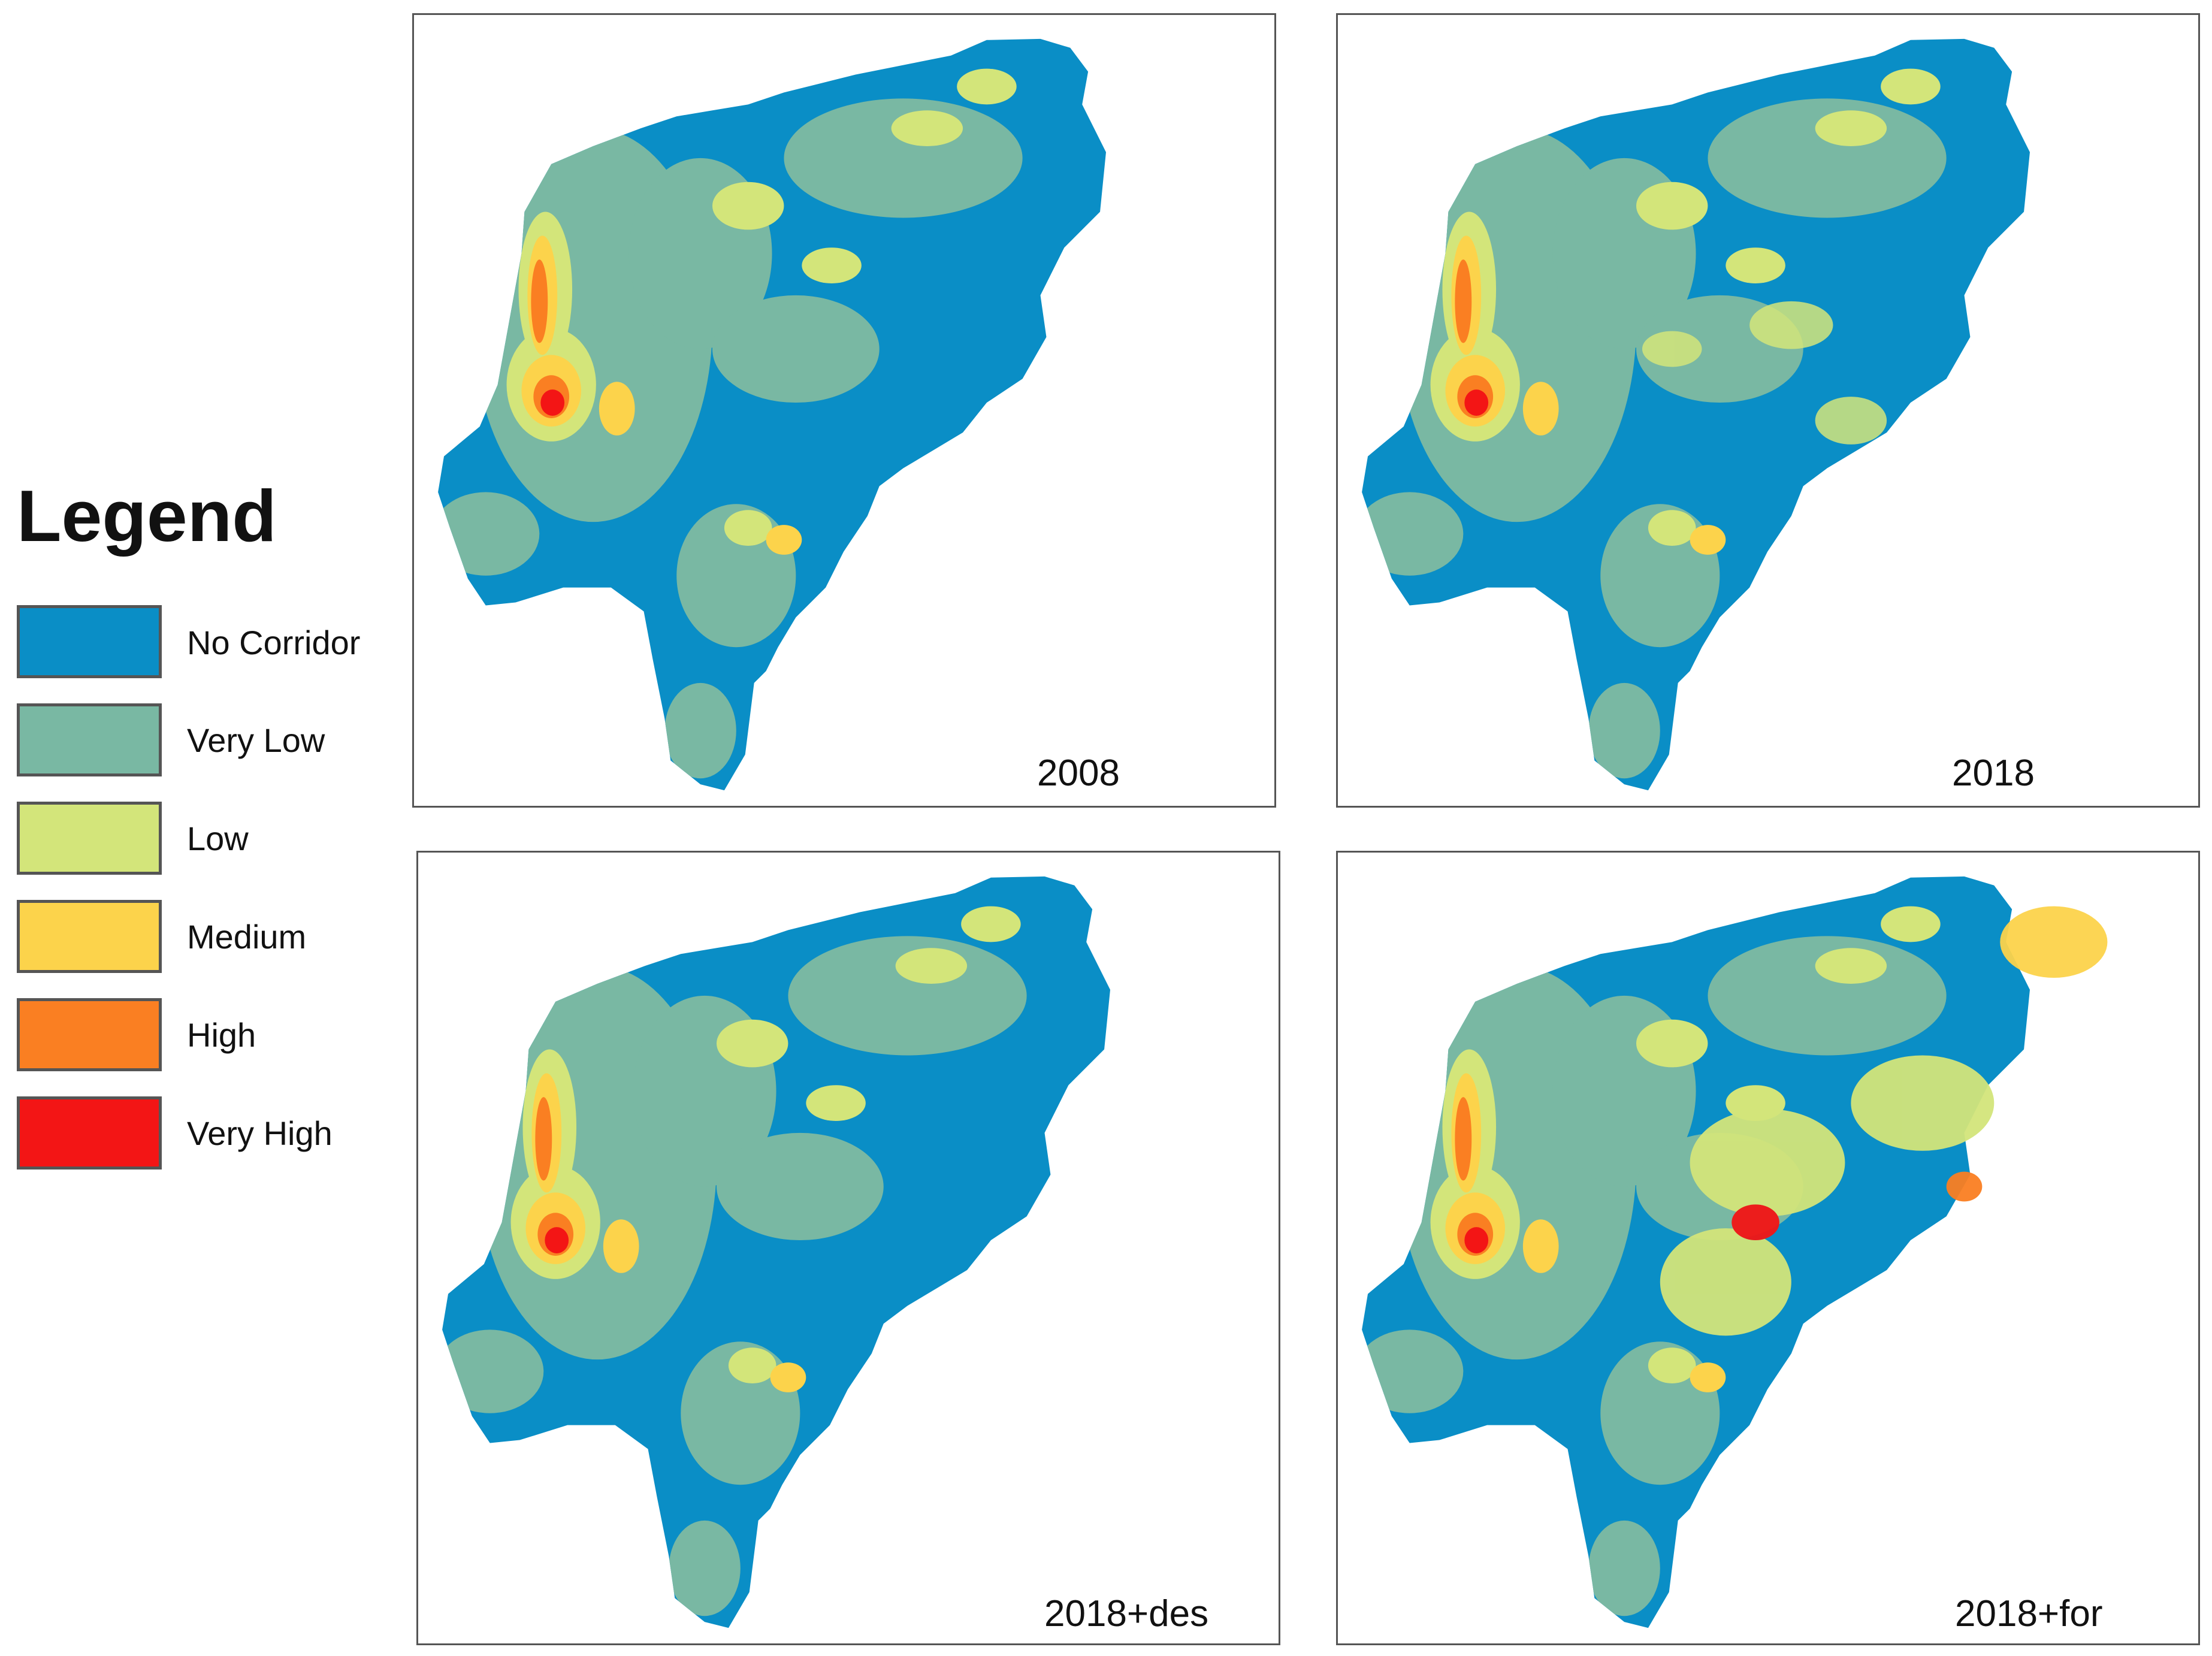  Describe the element at coordinates (1126, 1614) in the screenshot. I see `panel-year-2018-des: 2018+des` at that location.